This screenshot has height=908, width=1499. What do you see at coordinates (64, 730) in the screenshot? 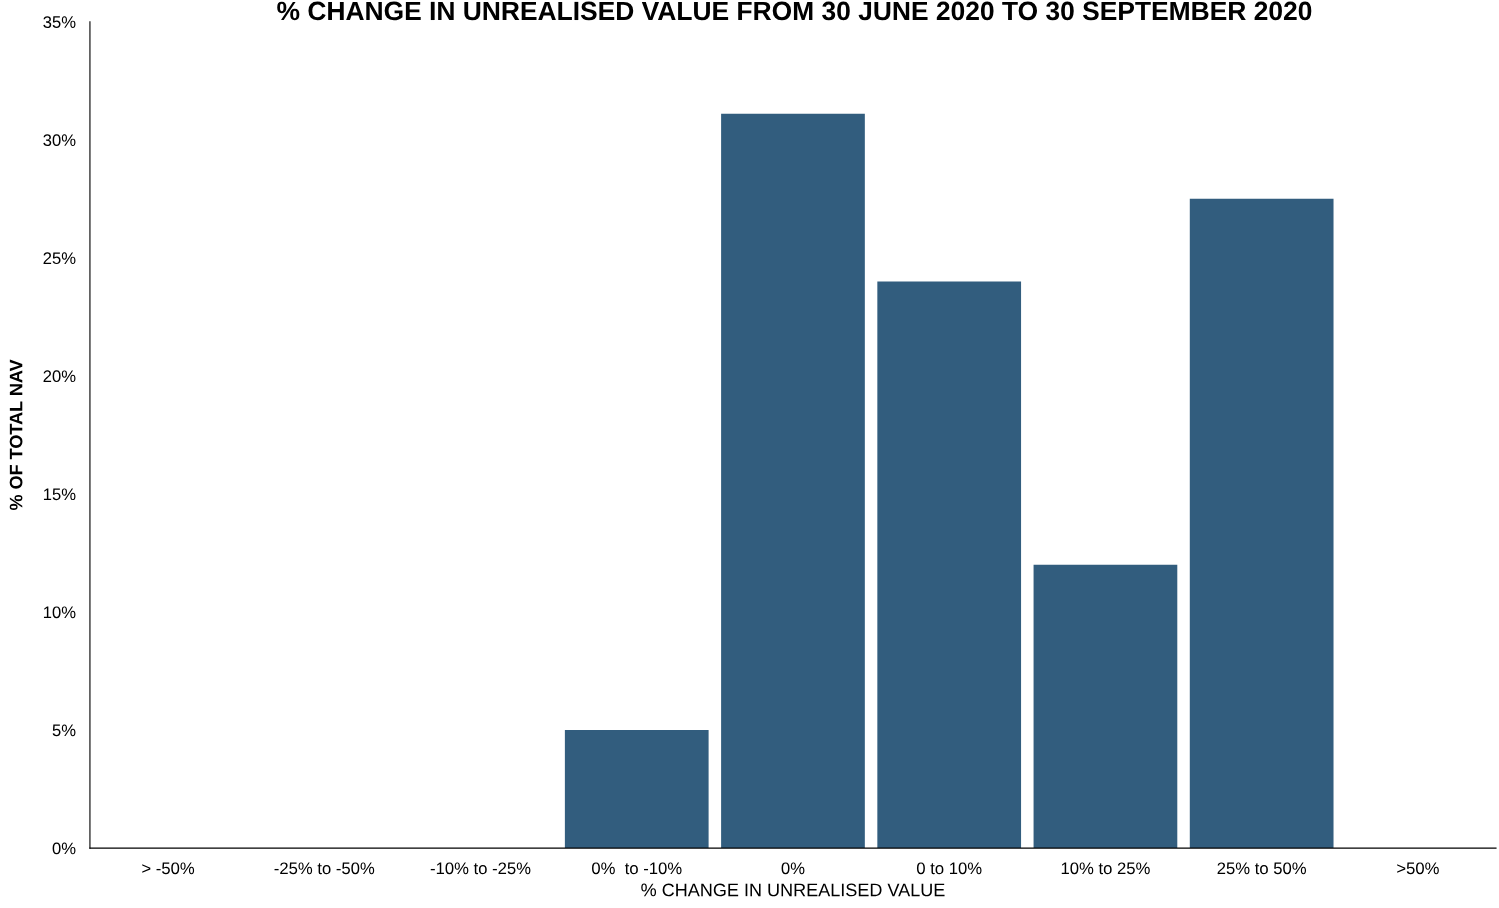
I see `y-tick-label: 5%` at bounding box center [64, 730].